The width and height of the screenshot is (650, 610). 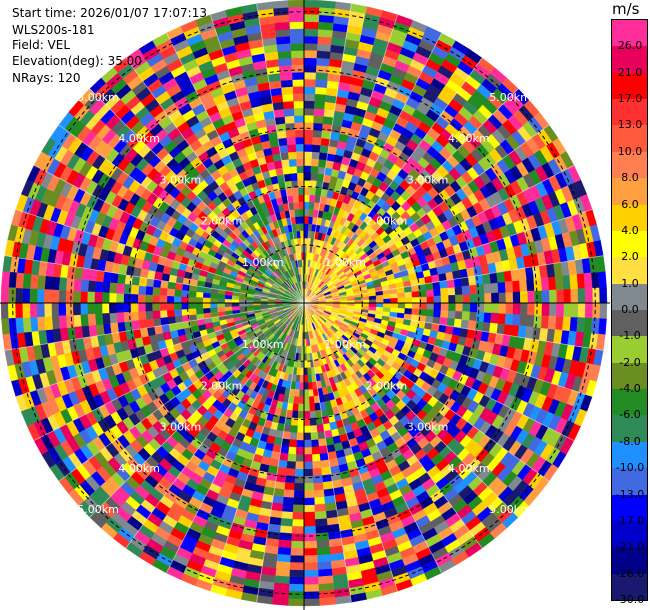 What do you see at coordinates (630, 389) in the screenshot?
I see `colorbar-label: -4.0` at bounding box center [630, 389].